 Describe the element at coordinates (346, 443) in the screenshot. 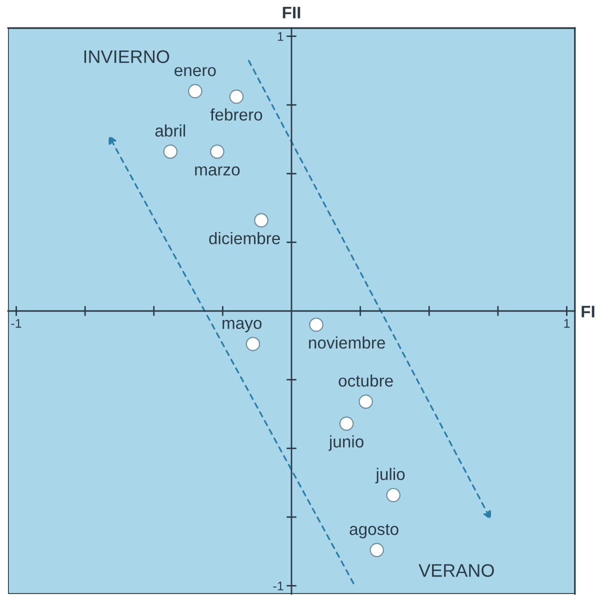

I see `series-label: junio` at that location.